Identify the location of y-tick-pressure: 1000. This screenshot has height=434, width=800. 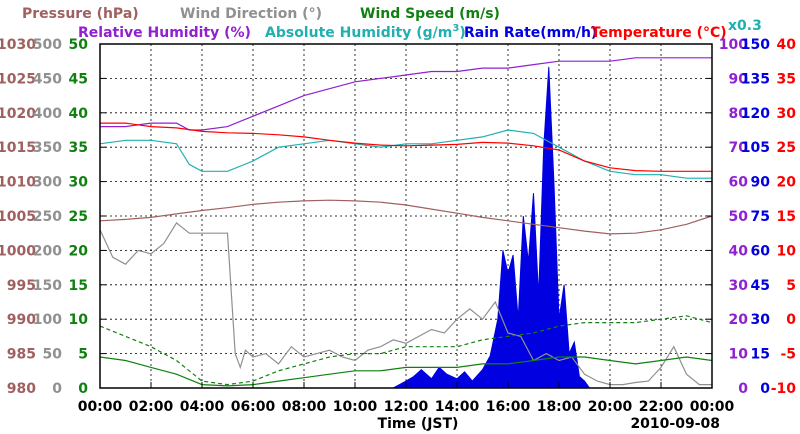
(18, 251).